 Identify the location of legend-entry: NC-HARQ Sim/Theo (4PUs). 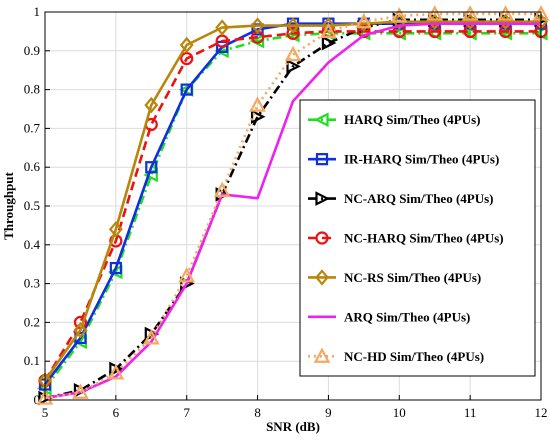
(406, 238).